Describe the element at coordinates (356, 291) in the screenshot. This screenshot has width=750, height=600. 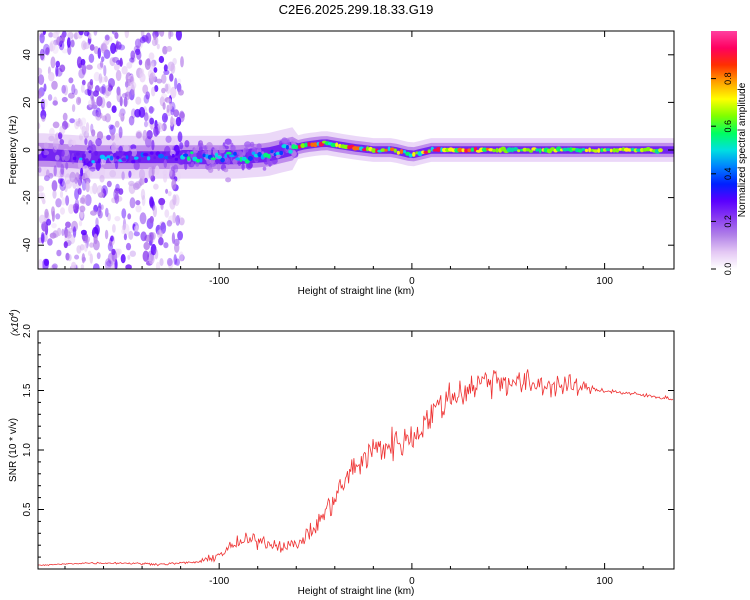
I see `spectrogram-xlabel: Height of straight line (km)` at that location.